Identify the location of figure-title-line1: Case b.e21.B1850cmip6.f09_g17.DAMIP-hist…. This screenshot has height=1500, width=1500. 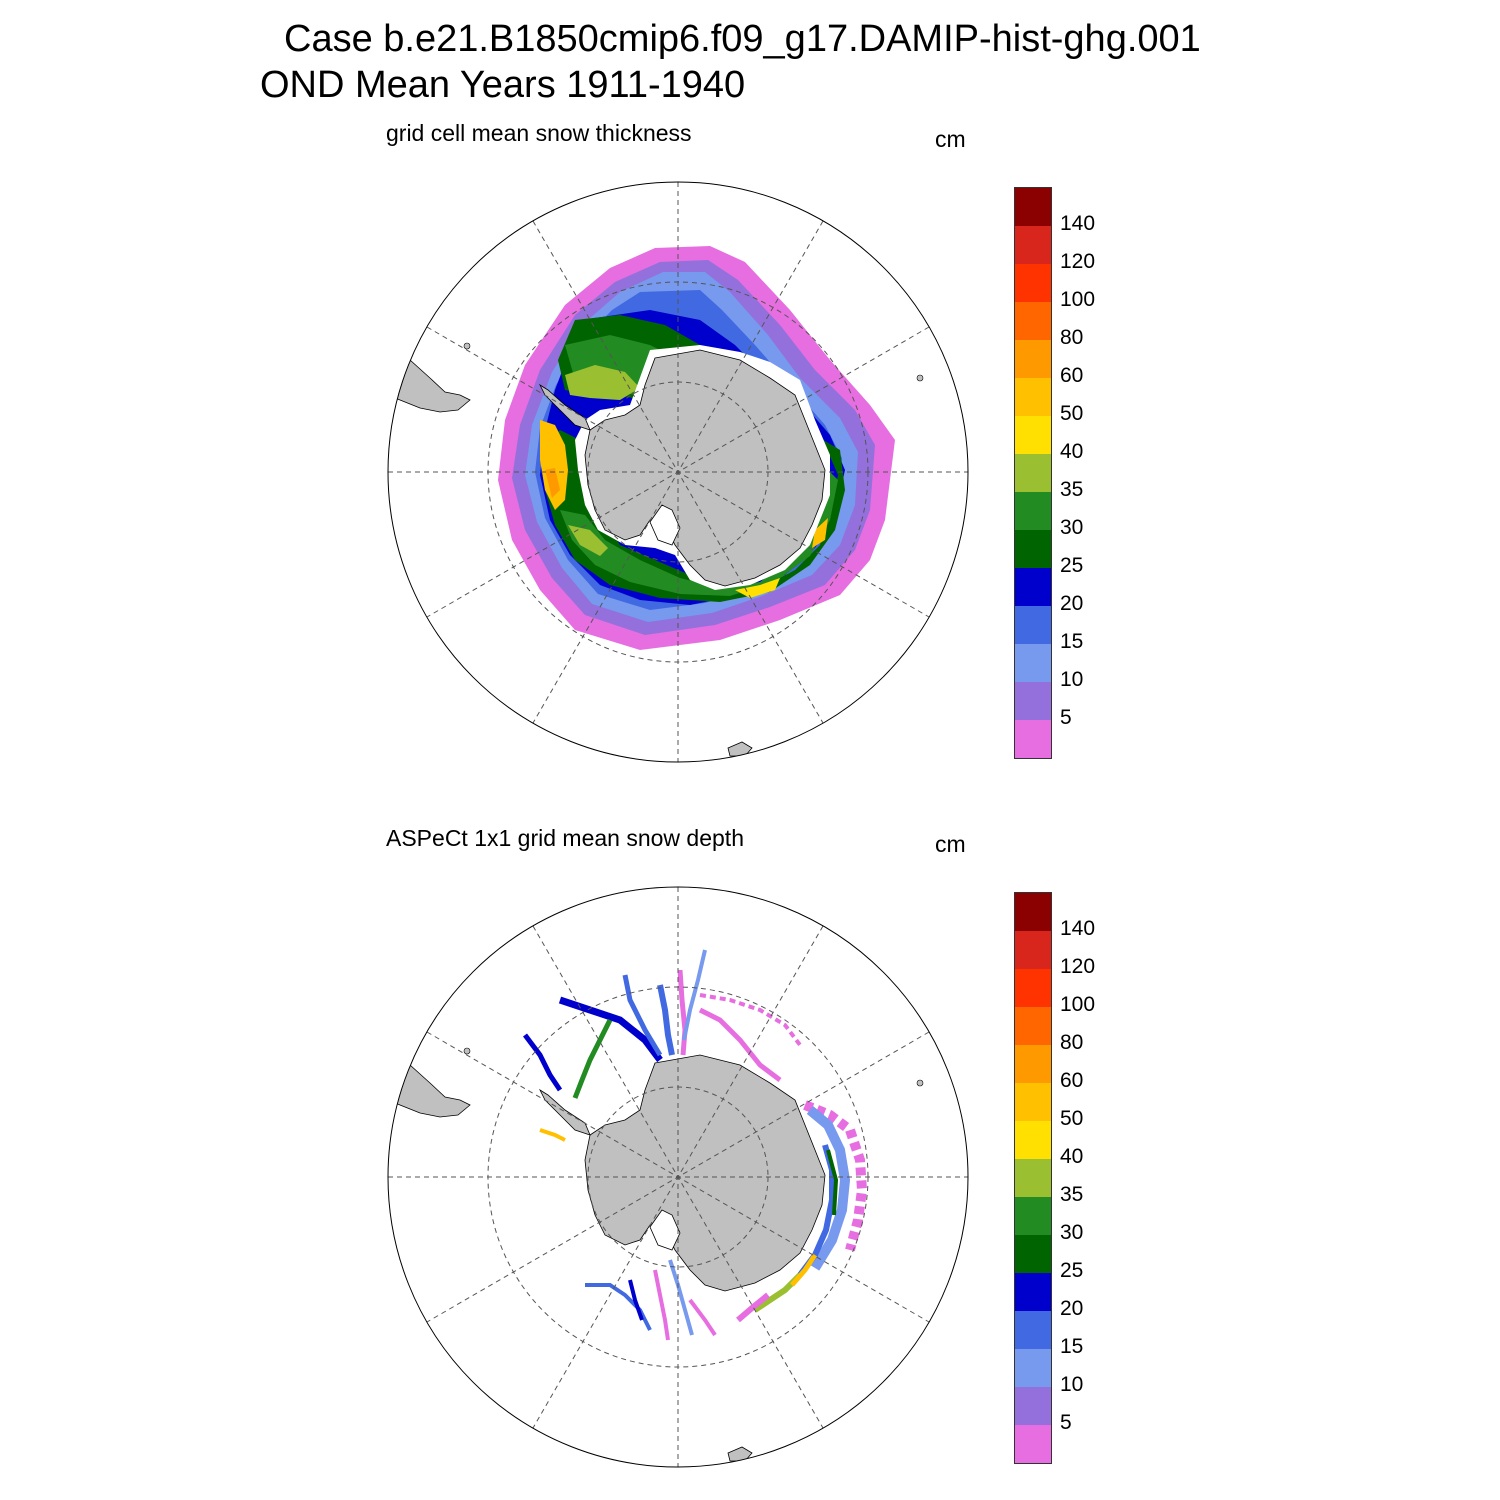
(742, 39).